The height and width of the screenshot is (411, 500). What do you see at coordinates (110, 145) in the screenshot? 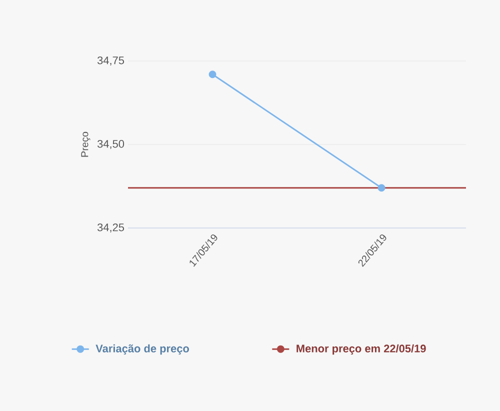
I see `y-tick-label: 34,50` at bounding box center [110, 145].